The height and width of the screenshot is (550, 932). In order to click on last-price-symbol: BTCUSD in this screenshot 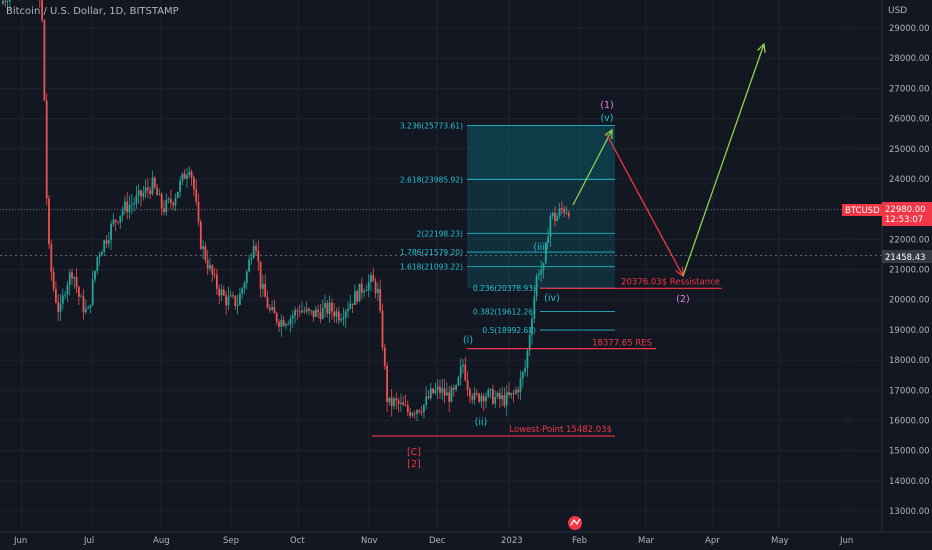, I will do `click(862, 211)`.